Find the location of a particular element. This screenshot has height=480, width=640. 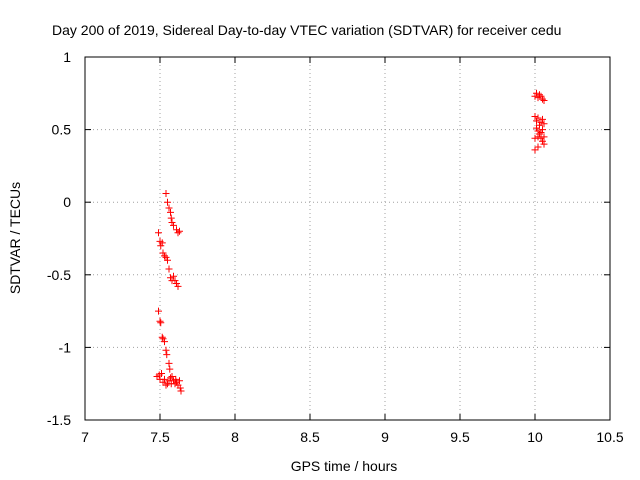

x-tick-label: 10 is located at coordinates (535, 437).